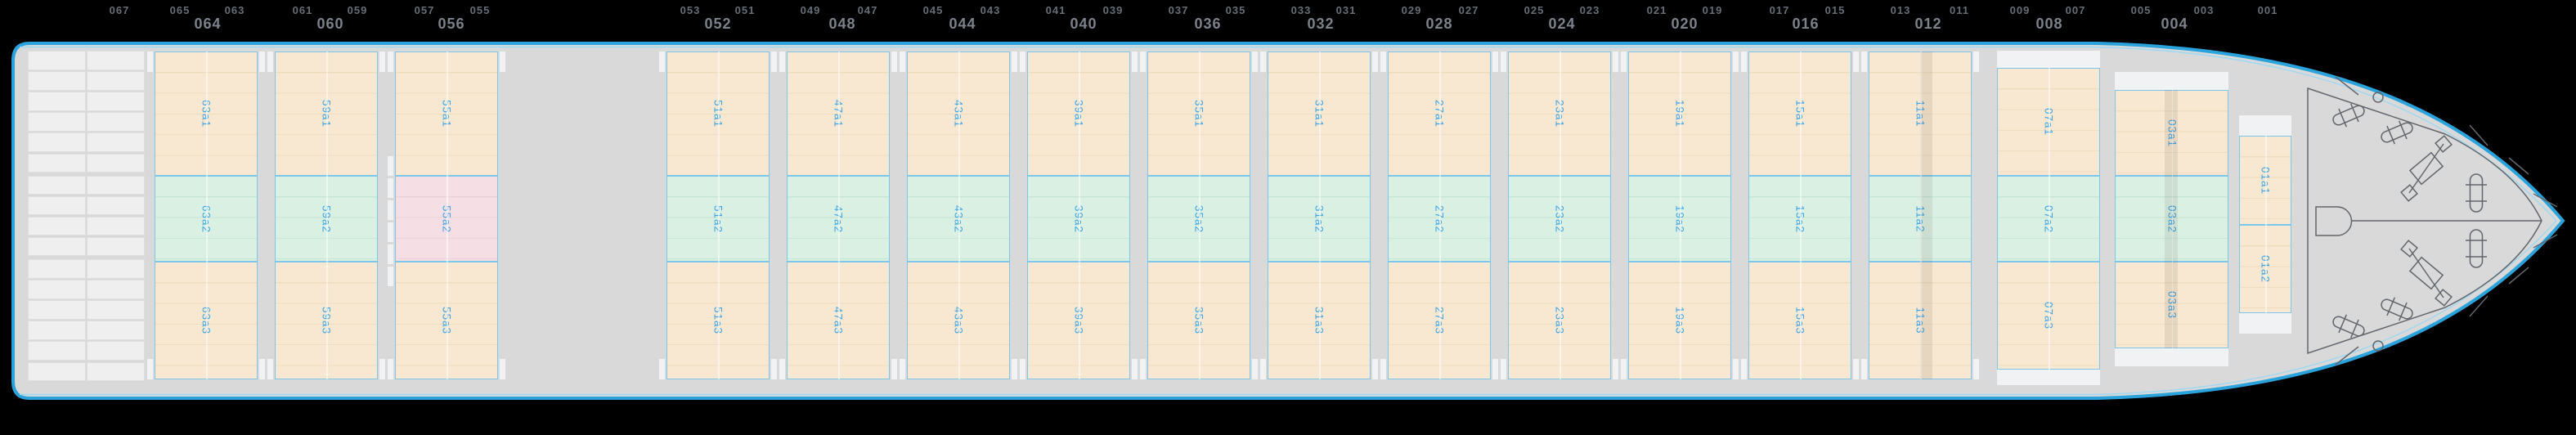 This screenshot has width=2576, height=435. I want to click on bay-axis-label-017: 017, so click(1780, 10).